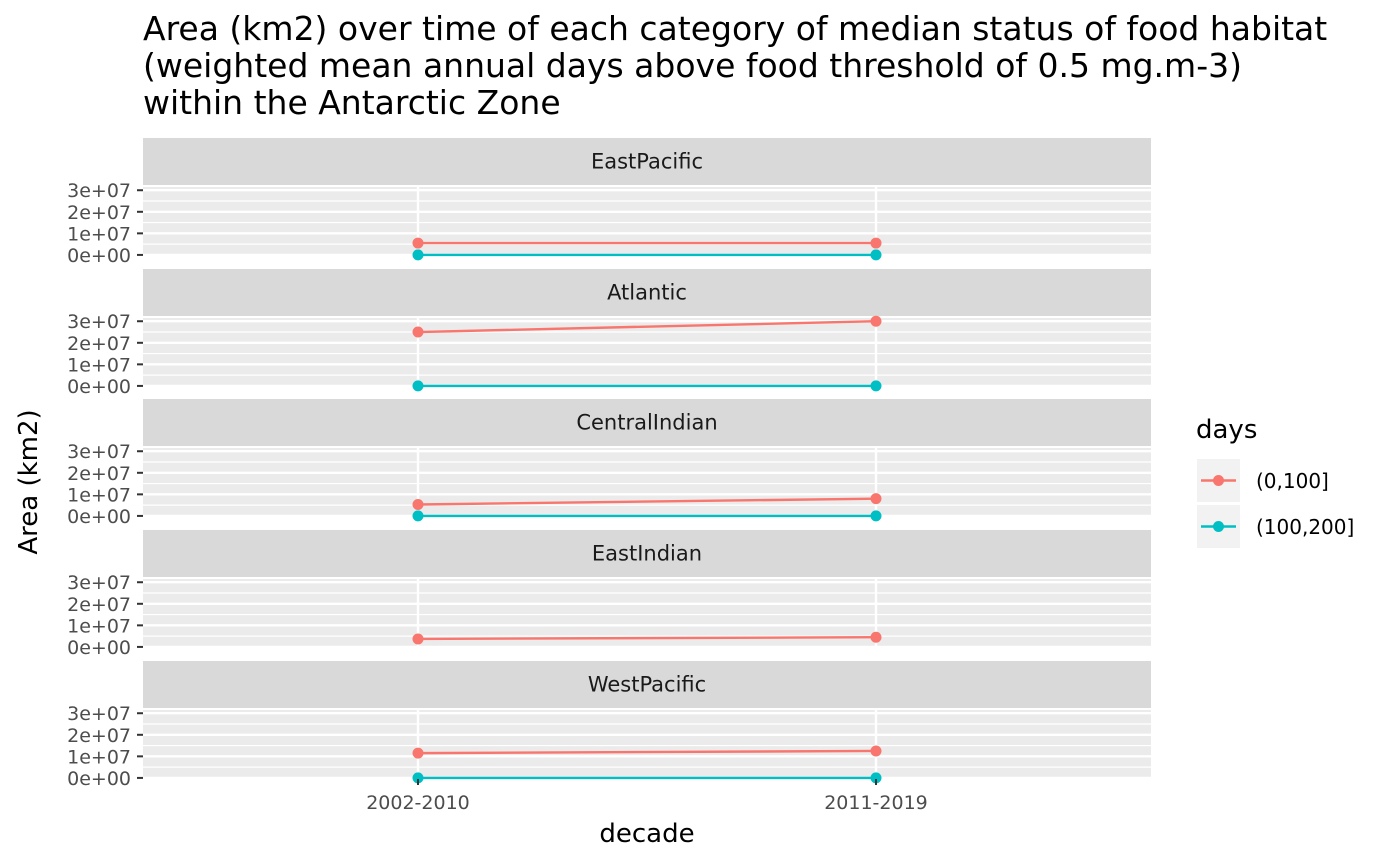 The image size is (1400, 865). I want to click on facet-strip-label: WestPacific, so click(647, 685).